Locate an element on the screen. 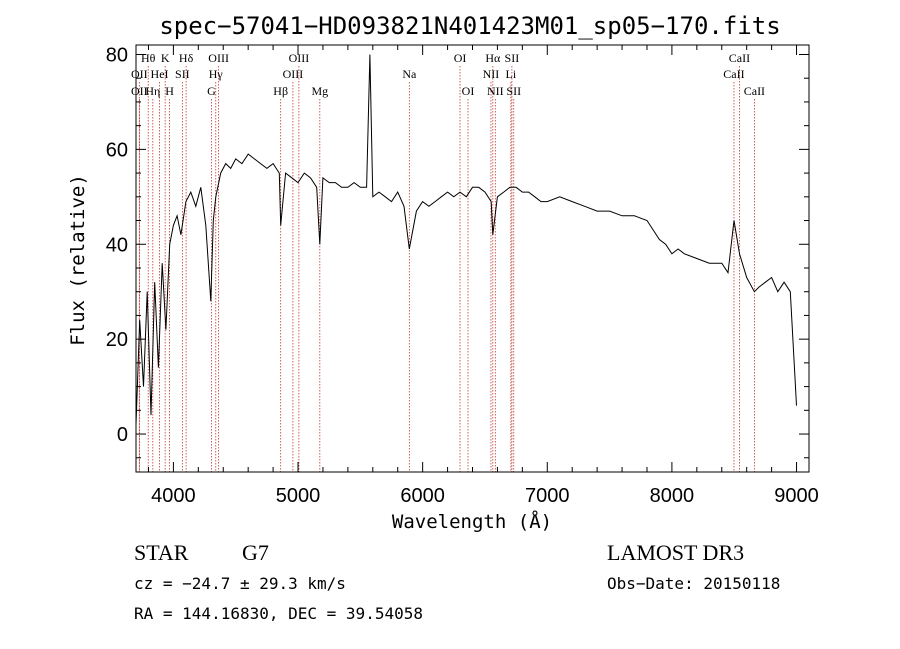 Image resolution: width=900 pixels, height=649 pixels. obs-date-text: Obs−Date: 20150118 is located at coordinates (693, 583).